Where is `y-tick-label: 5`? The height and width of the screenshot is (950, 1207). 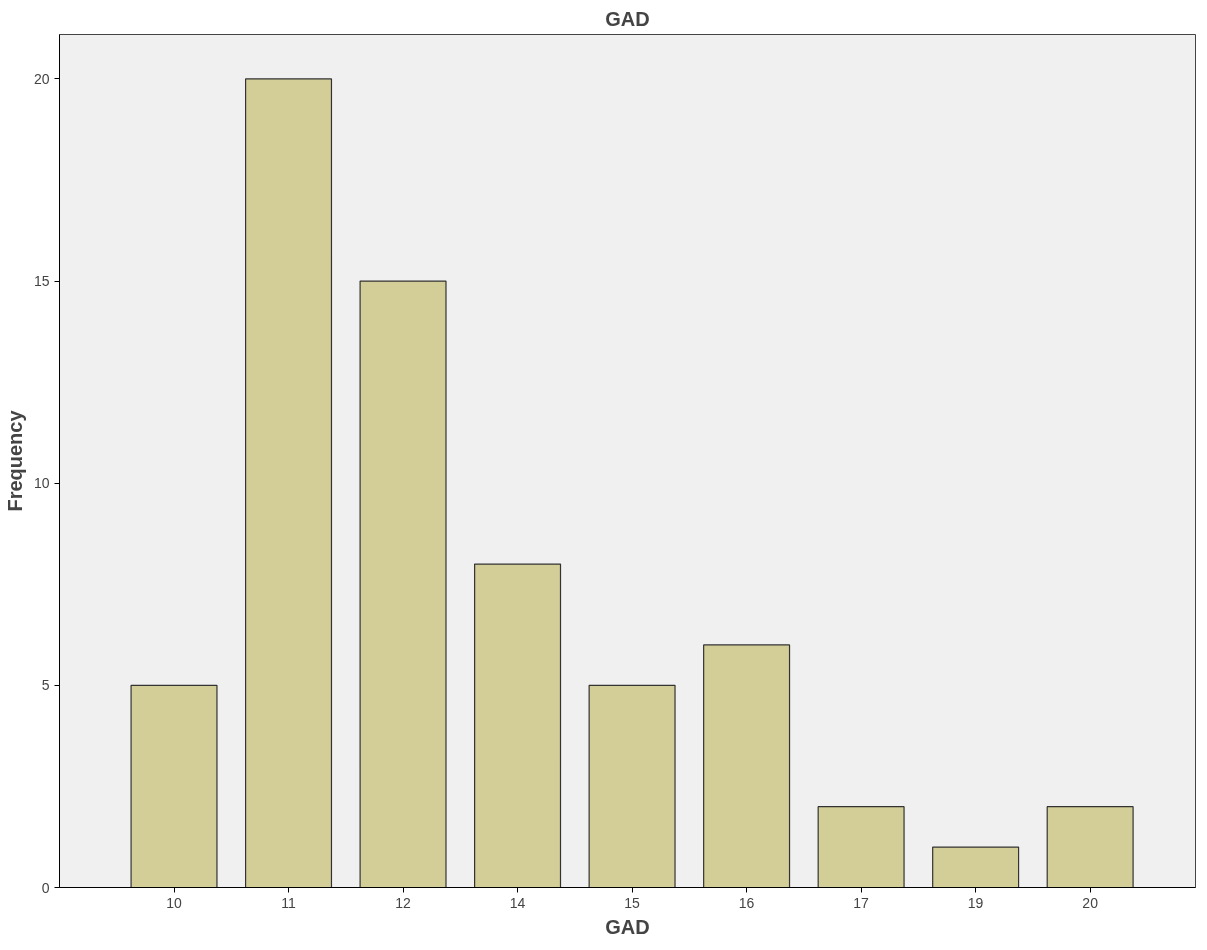
y-tick-label: 5 is located at coordinates (45, 685).